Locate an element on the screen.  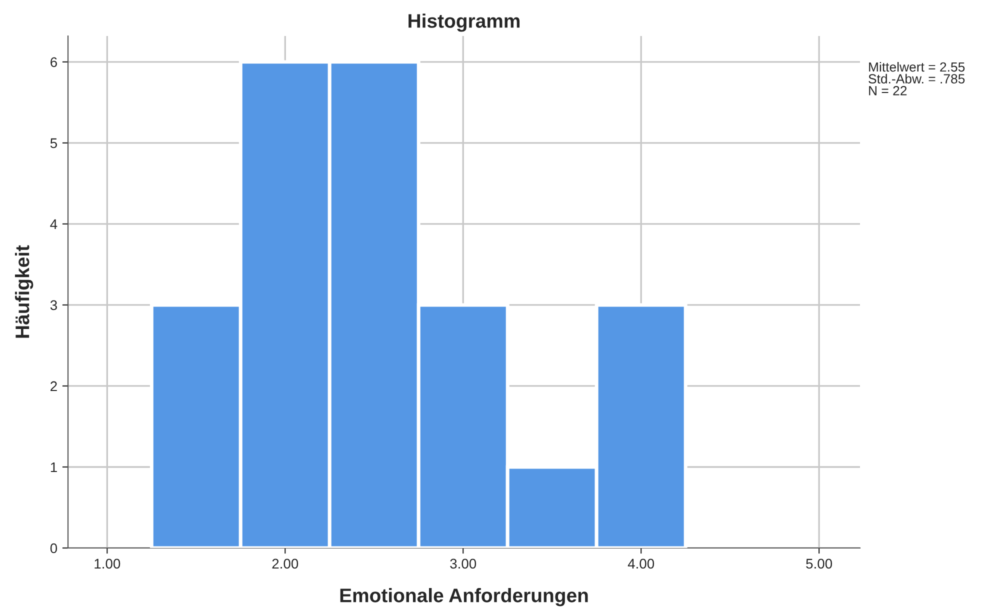
y-tick-label: 4 is located at coordinates (54, 224).